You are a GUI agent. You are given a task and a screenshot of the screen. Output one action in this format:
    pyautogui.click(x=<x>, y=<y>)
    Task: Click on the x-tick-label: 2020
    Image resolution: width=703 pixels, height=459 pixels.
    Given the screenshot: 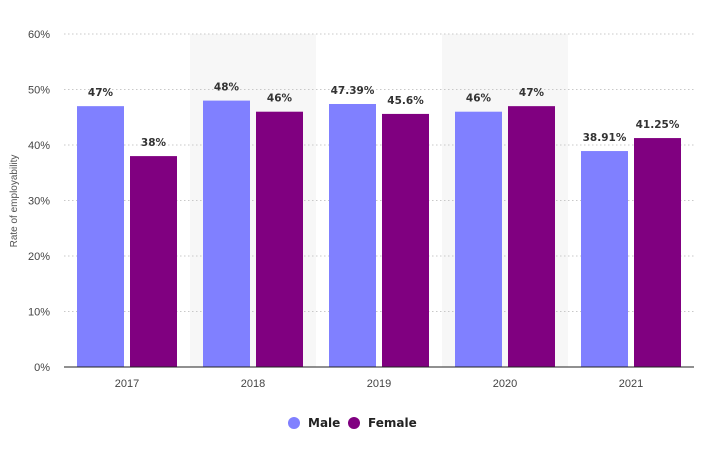 What is the action you would take?
    pyautogui.click(x=505, y=384)
    